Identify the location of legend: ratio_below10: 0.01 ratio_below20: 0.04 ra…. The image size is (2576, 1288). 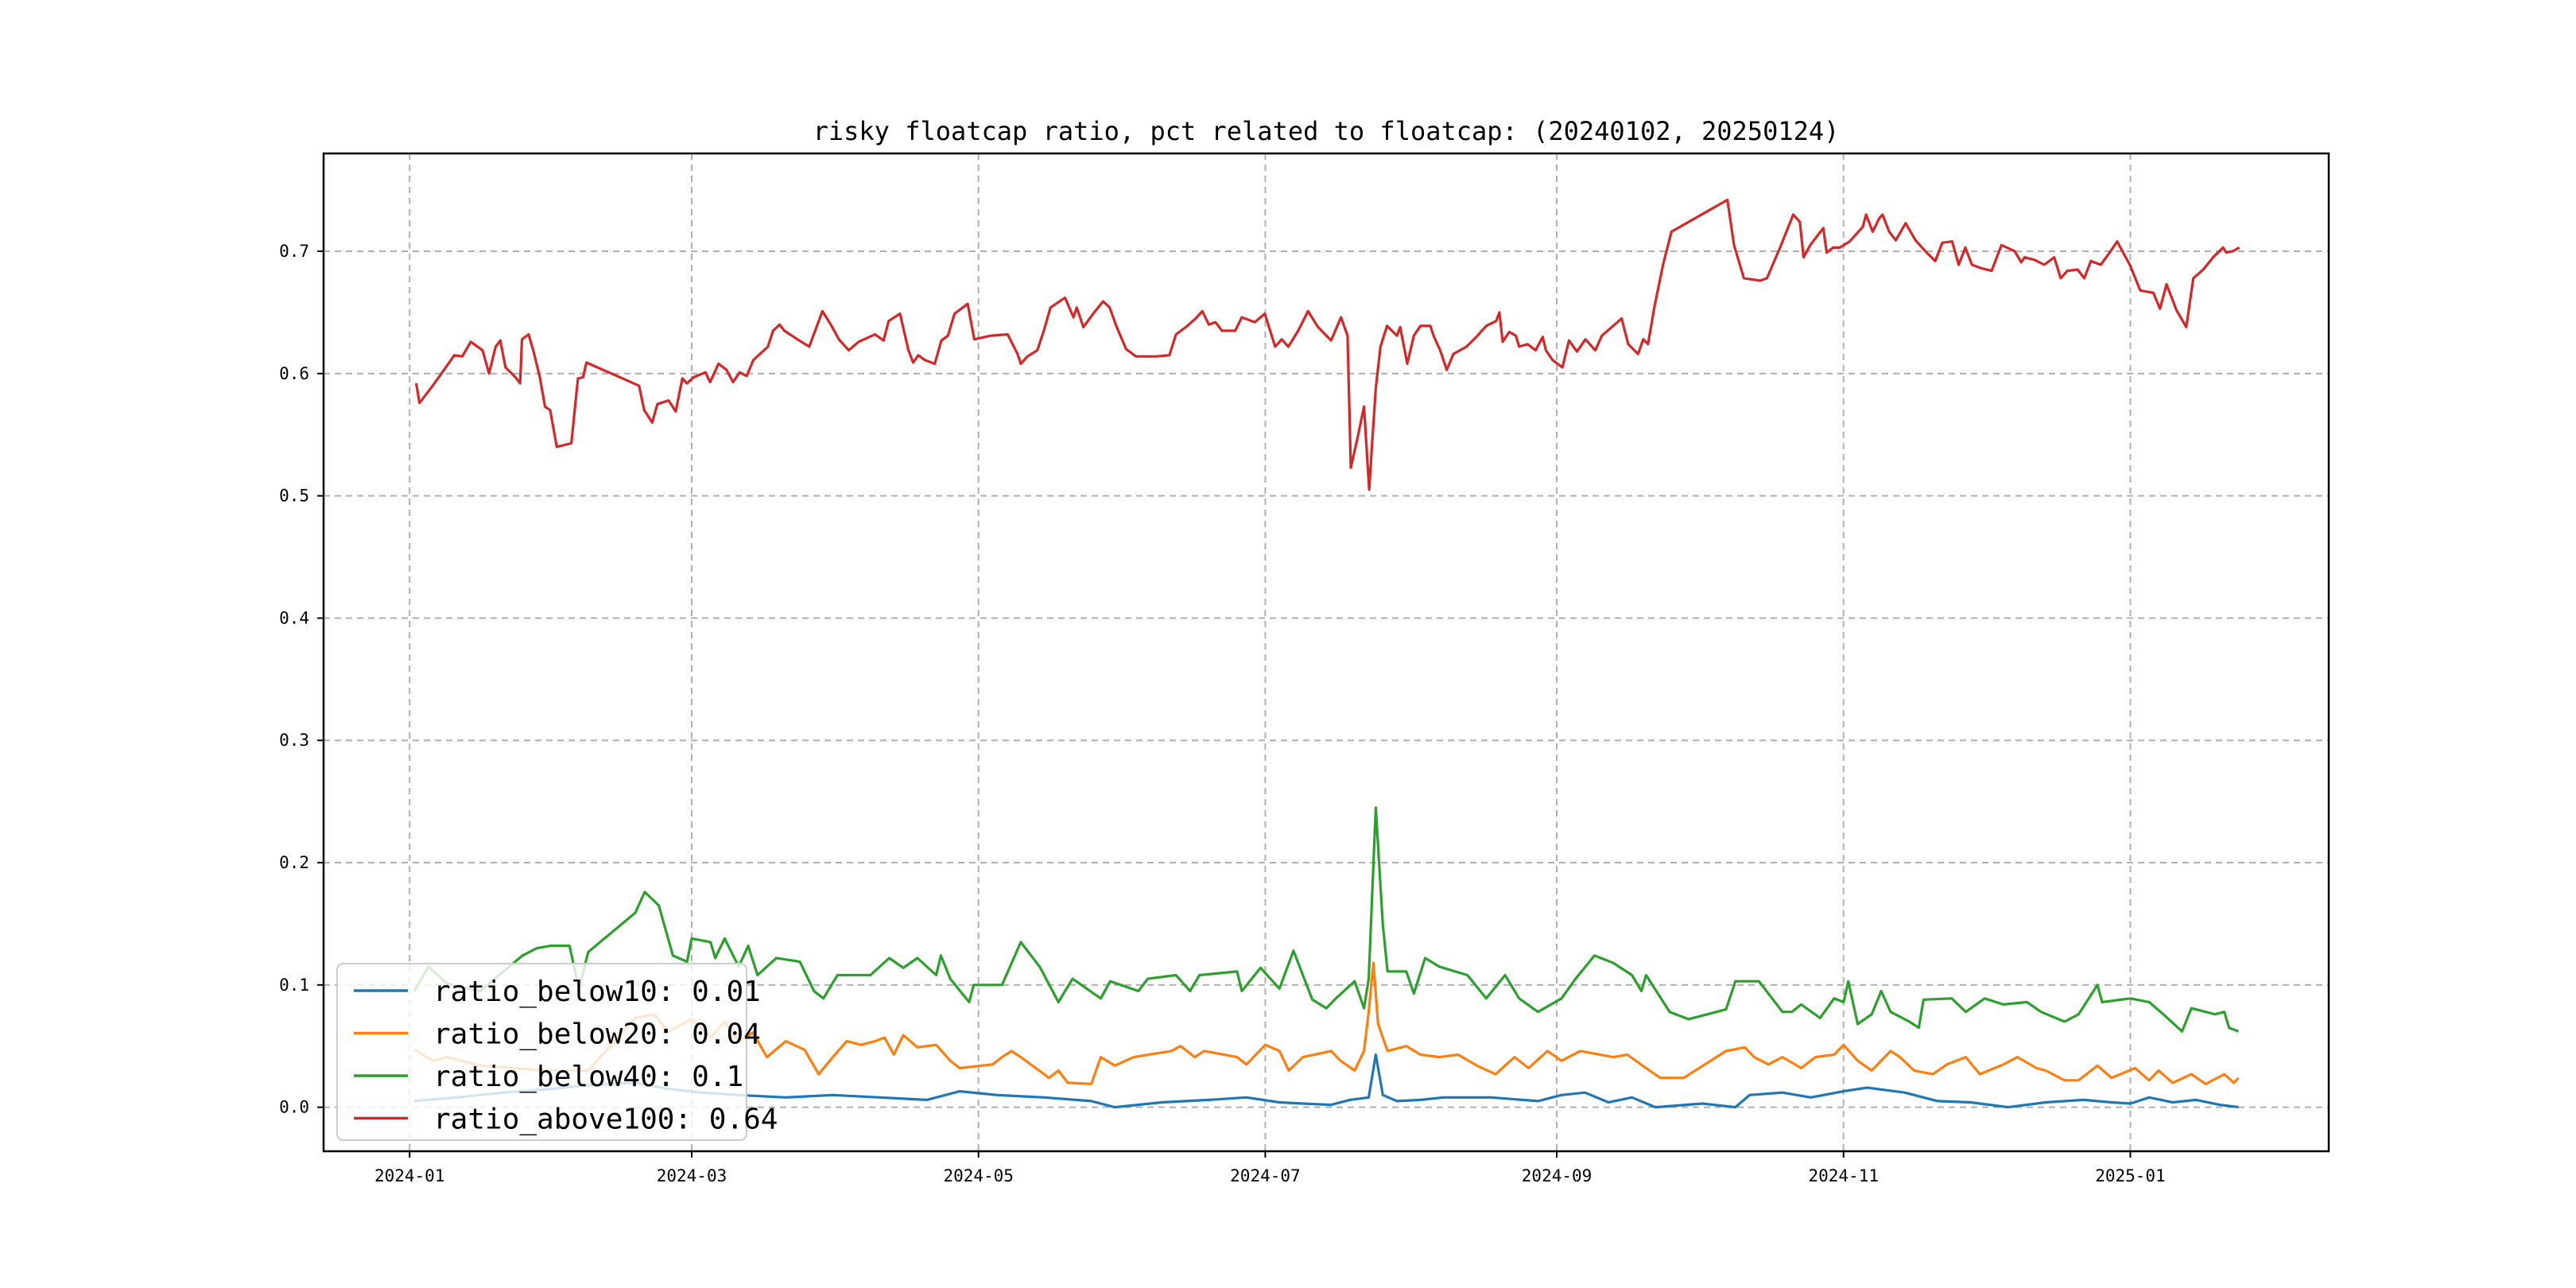
(557, 1052).